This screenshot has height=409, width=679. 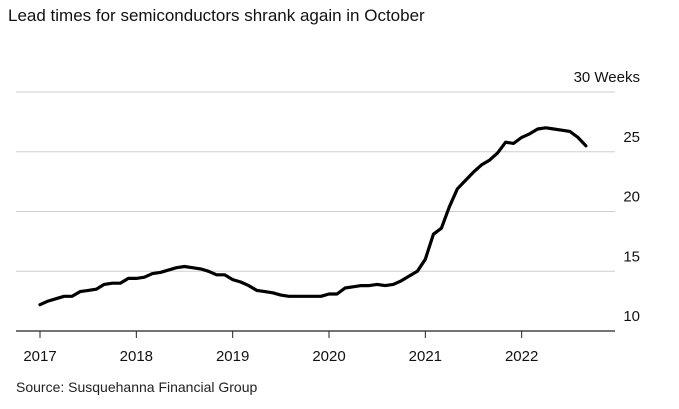 What do you see at coordinates (607, 197) in the screenshot?
I see `y-tick-labels: 10 15 20 25 30 Weeks` at bounding box center [607, 197].